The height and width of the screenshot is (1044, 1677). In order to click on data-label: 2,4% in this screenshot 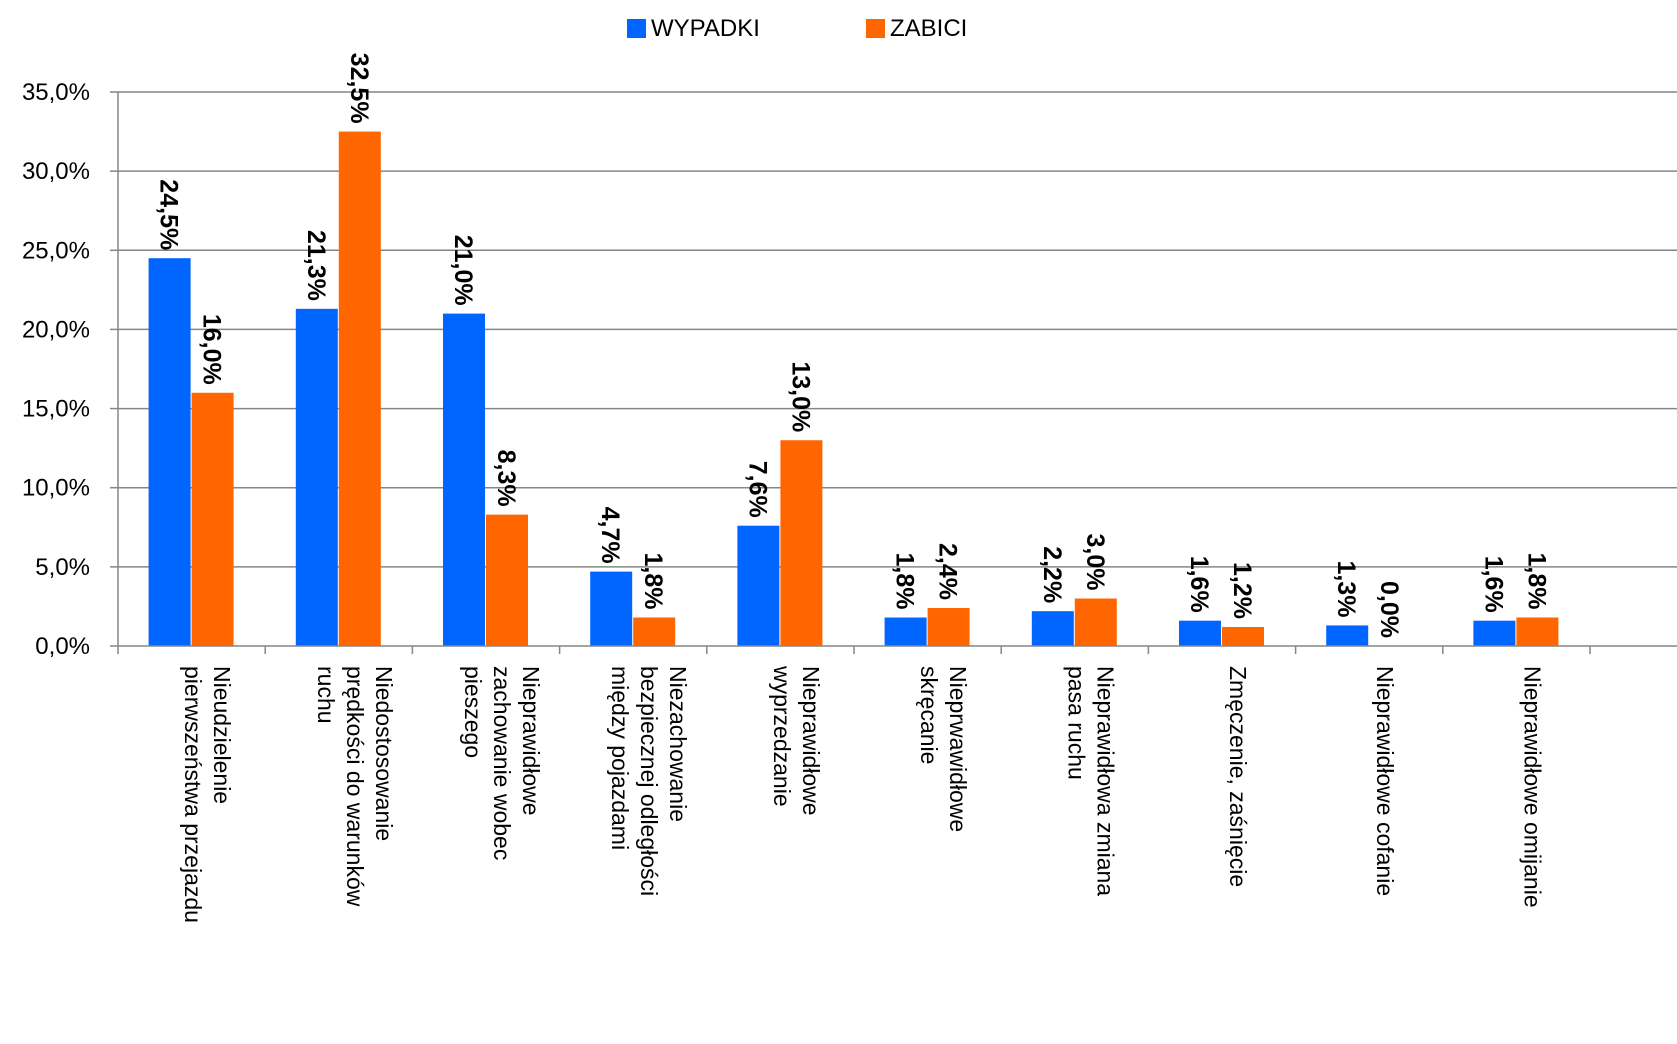, I will do `click(948, 571)`.